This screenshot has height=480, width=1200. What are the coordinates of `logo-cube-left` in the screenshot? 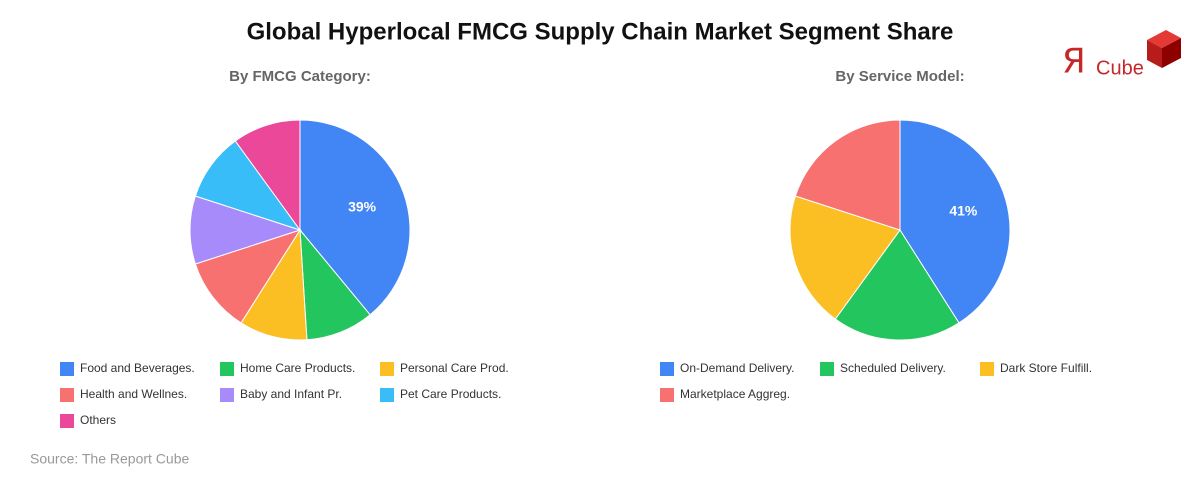 It's located at (1154, 54).